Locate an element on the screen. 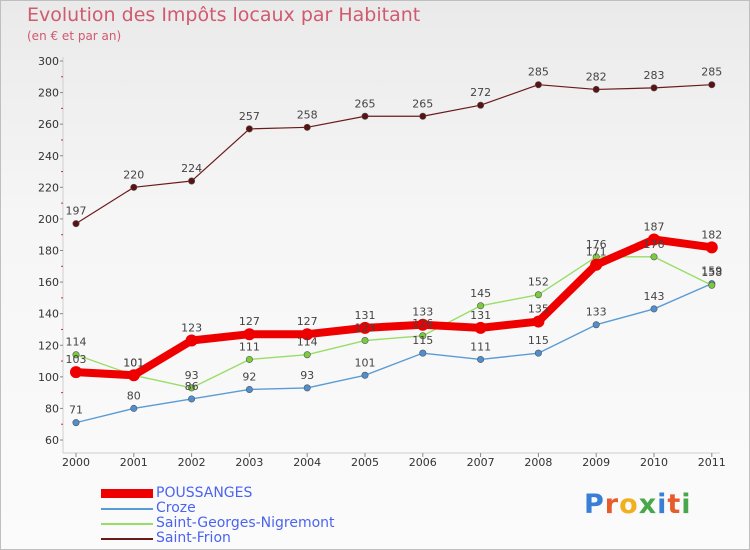 This screenshot has height=550, width=750. data-label-croze: 159 is located at coordinates (711, 271).